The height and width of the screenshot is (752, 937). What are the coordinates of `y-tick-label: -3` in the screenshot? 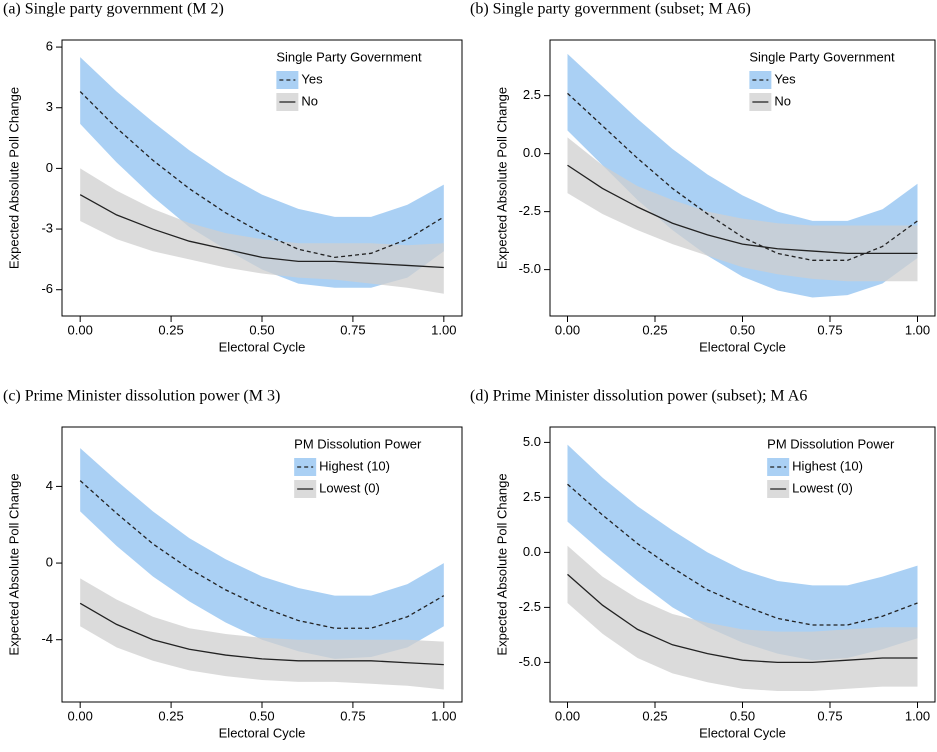 It's located at (47, 227).